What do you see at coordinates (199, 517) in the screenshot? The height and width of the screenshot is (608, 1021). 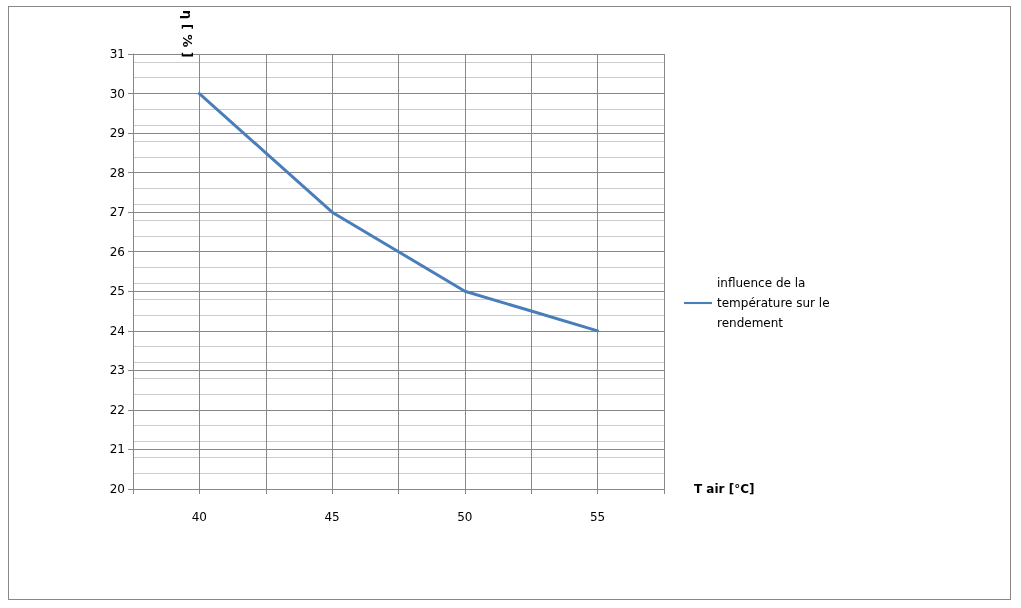 I see `x-tick-label: 40` at bounding box center [199, 517].